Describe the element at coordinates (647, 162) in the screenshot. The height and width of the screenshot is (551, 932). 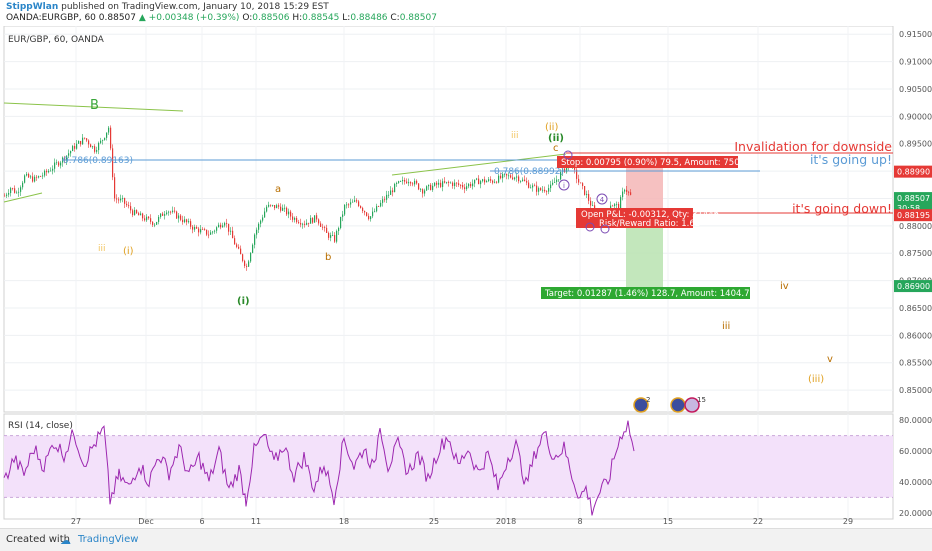
I see `stop-box` at that location.